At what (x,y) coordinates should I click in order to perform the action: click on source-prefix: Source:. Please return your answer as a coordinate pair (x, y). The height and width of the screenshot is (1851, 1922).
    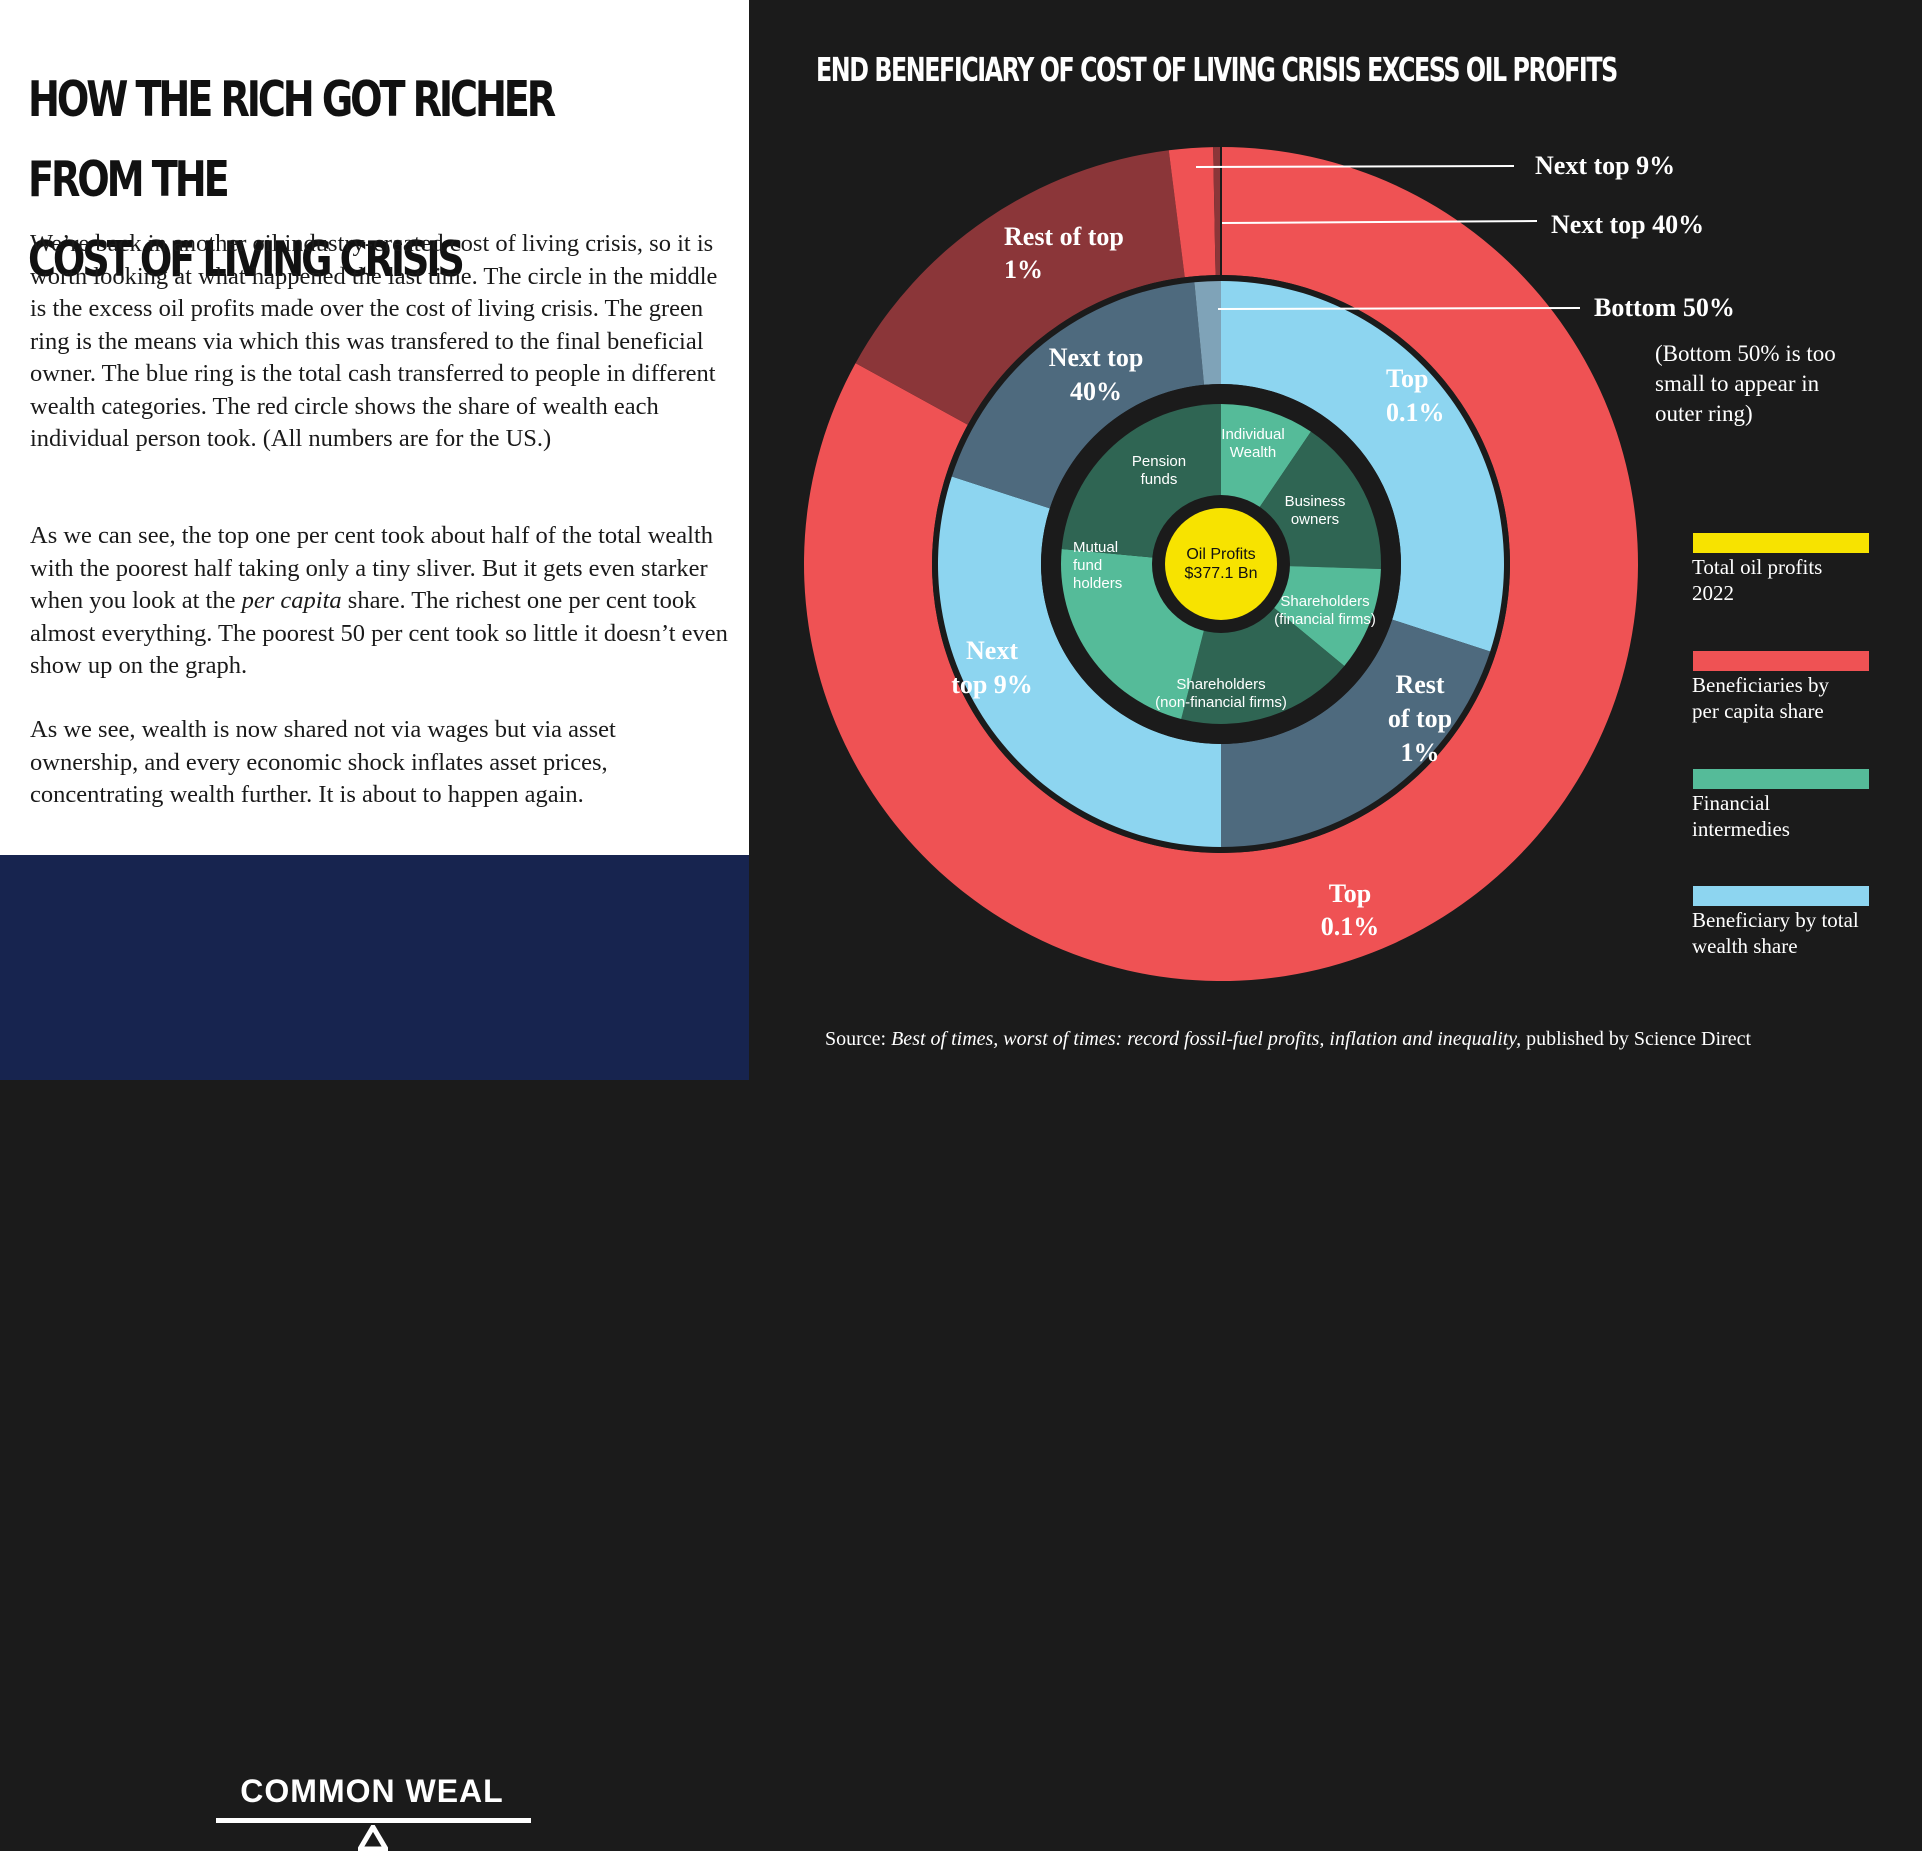
    Looking at the image, I should click on (858, 1039).